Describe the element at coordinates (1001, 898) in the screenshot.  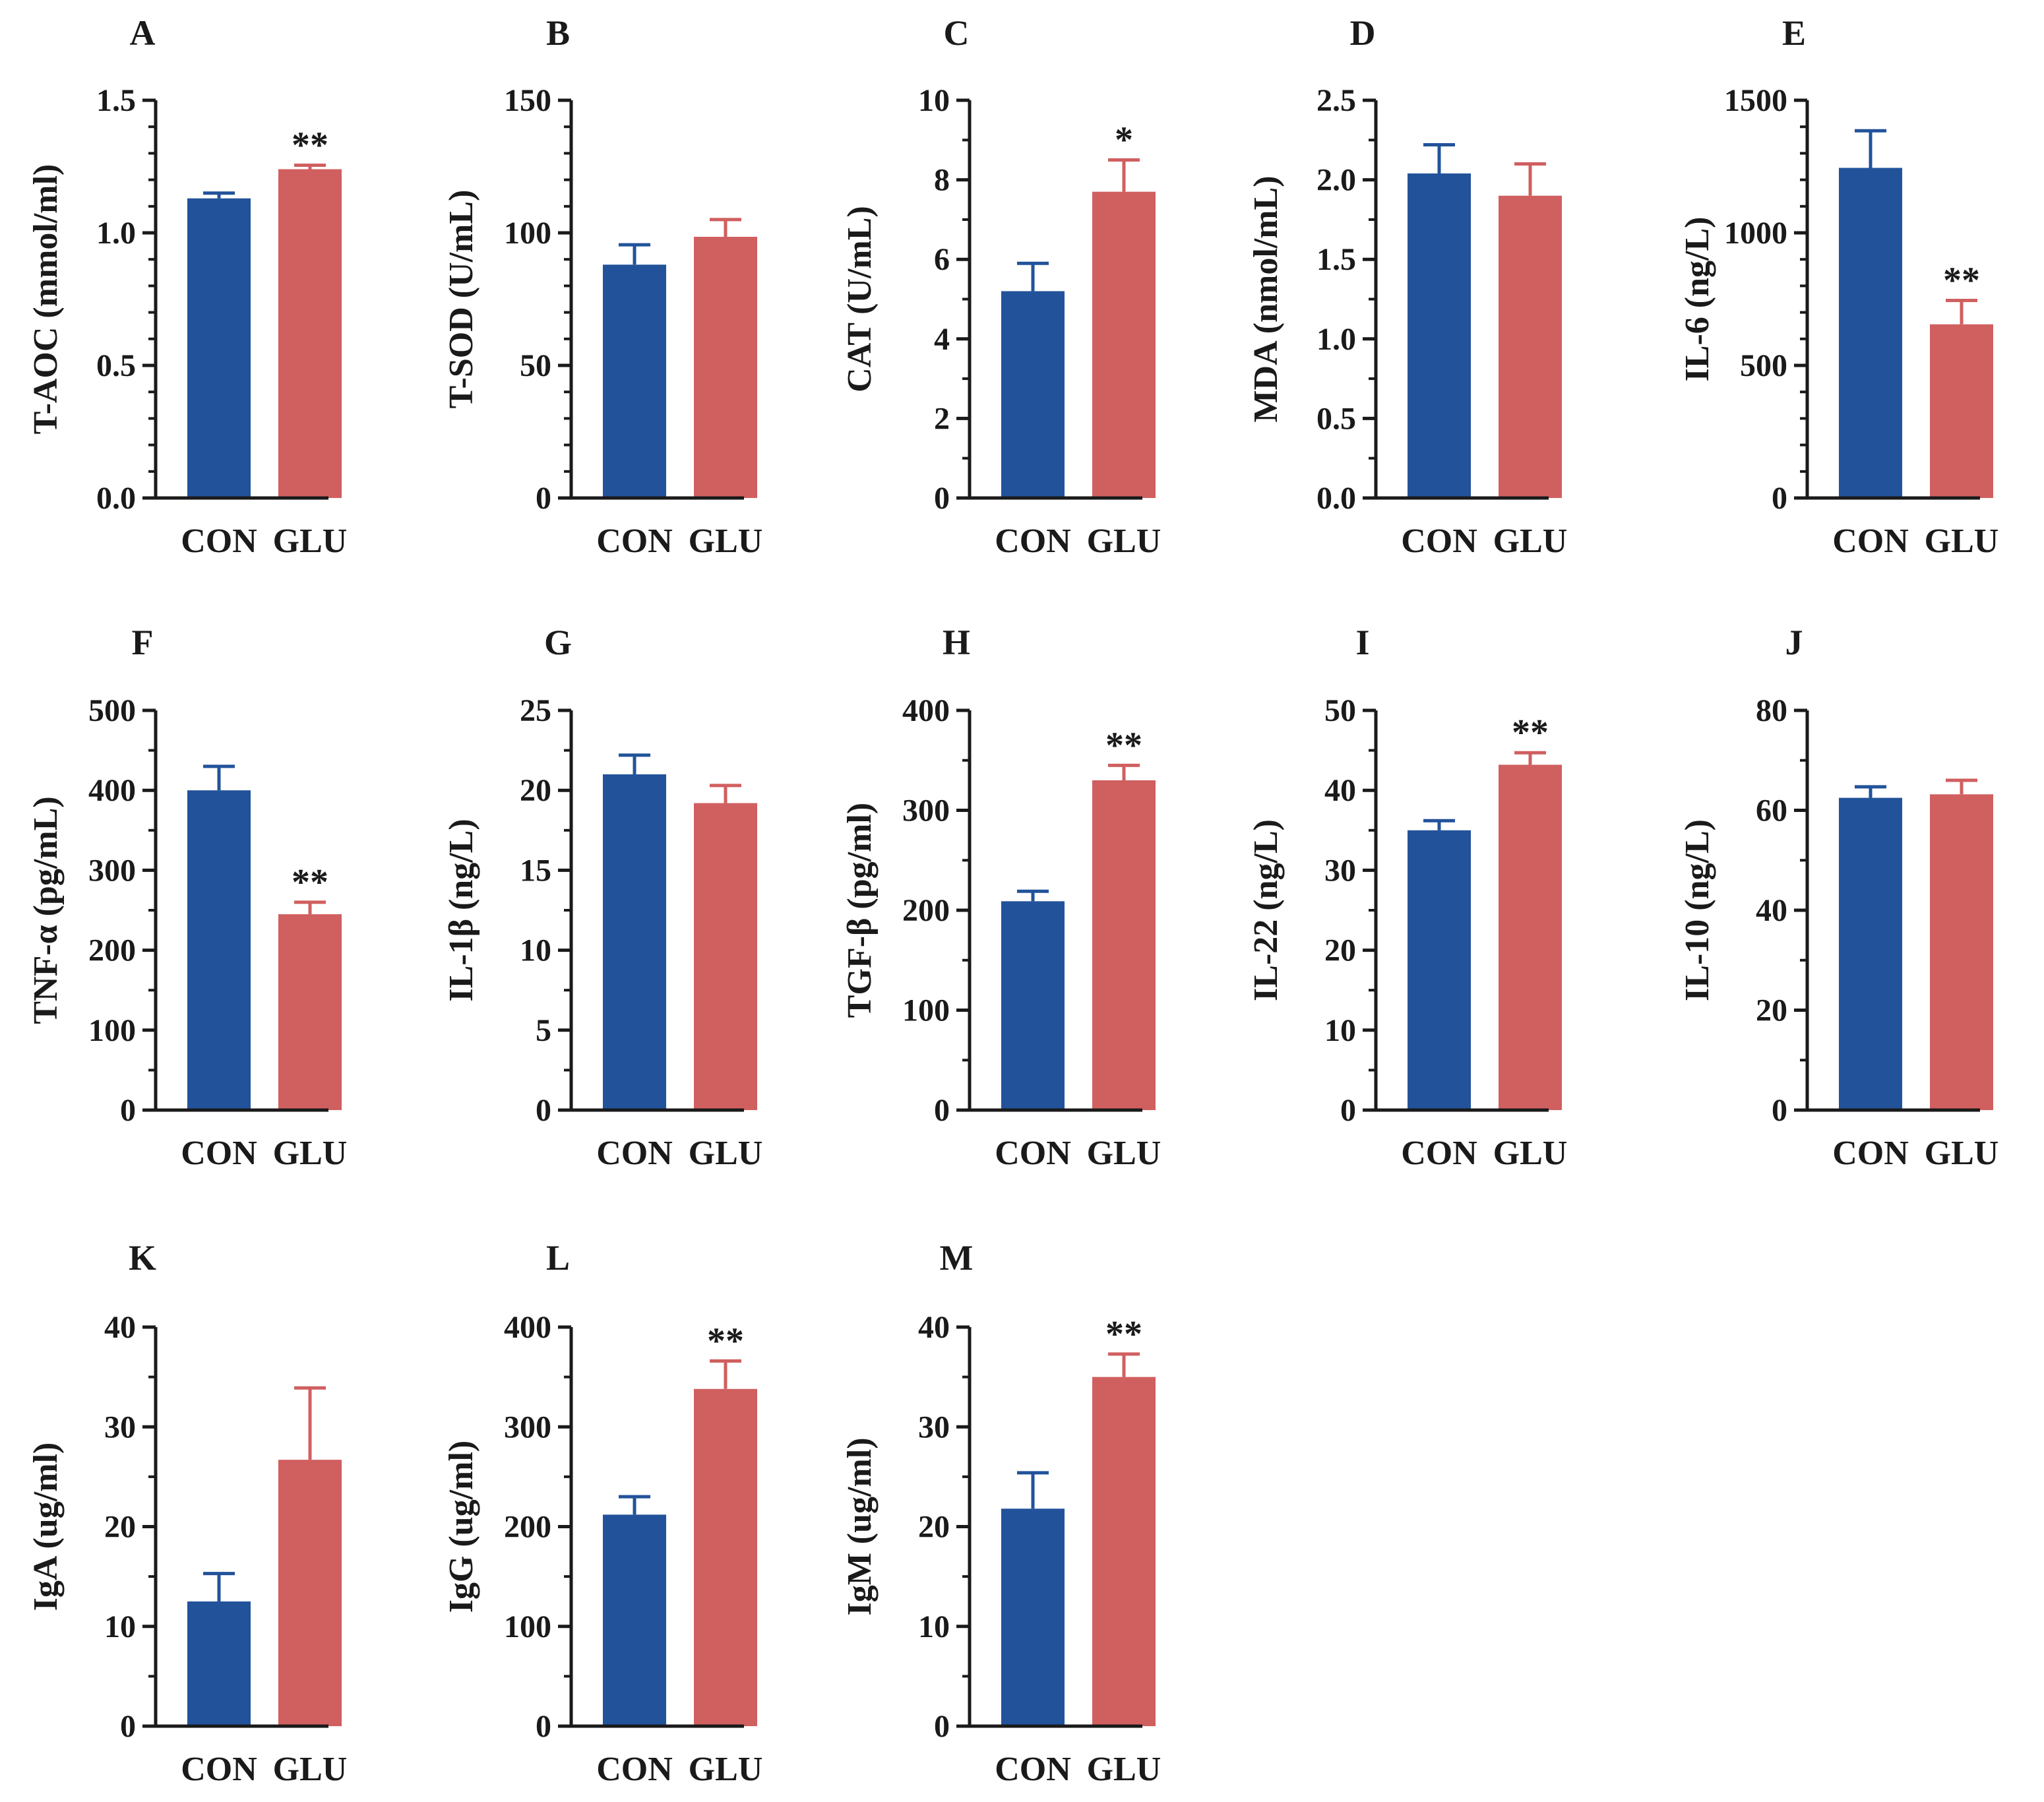
I see `panel-h: H TGF-β (pg/ml) CON ** GLU 0 100 200 300 400` at that location.